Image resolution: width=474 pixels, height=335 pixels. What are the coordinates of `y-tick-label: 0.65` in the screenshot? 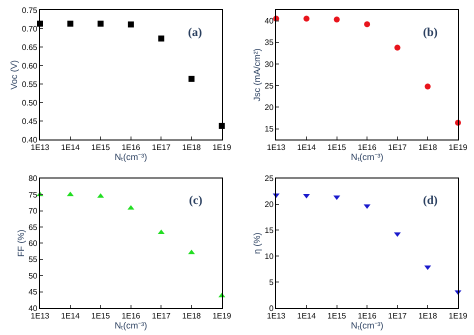 It's located at (30, 47).